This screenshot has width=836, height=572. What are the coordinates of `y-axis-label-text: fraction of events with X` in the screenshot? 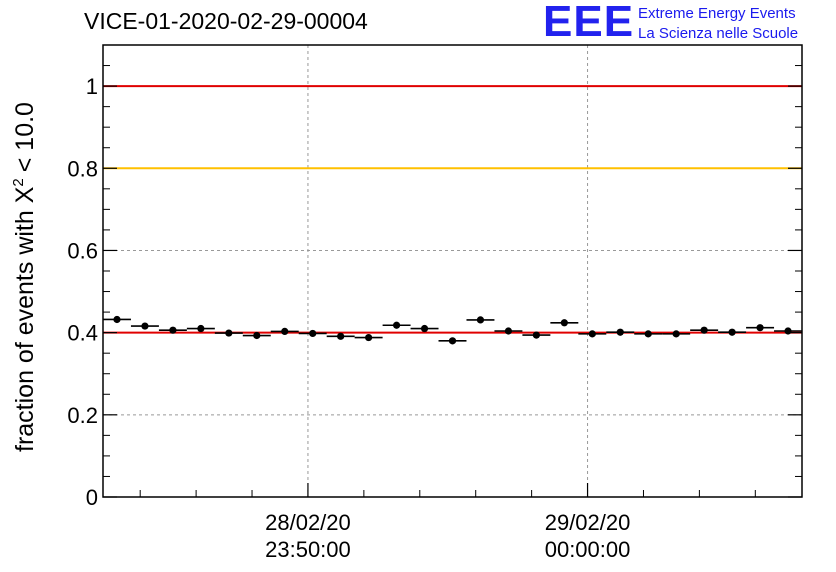 It's located at (25, 319).